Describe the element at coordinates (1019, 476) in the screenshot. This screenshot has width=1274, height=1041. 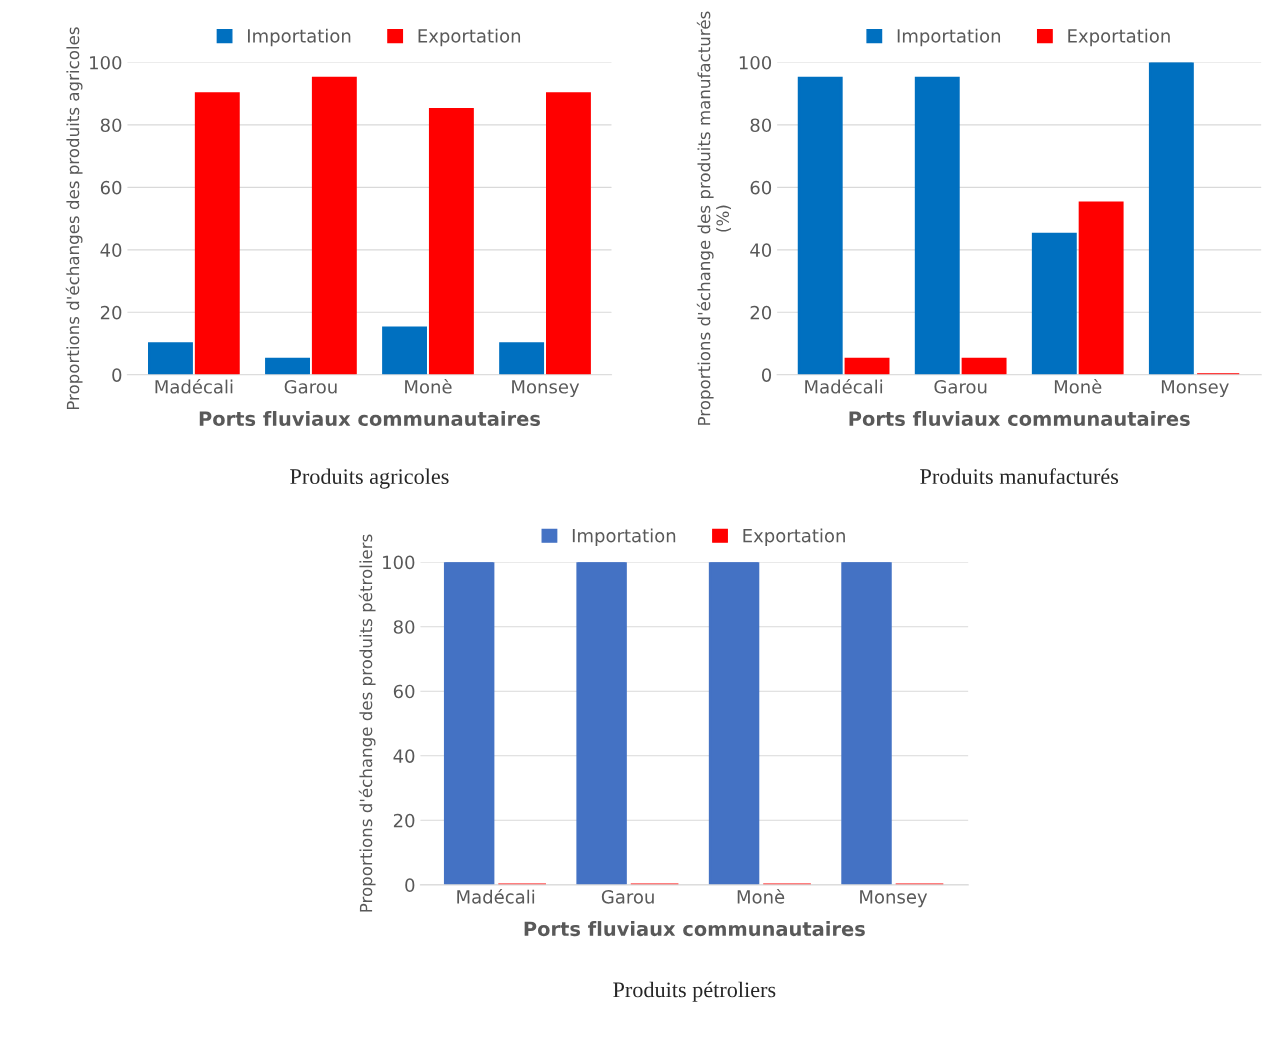
I see `text: Produits manufacturés` at that location.